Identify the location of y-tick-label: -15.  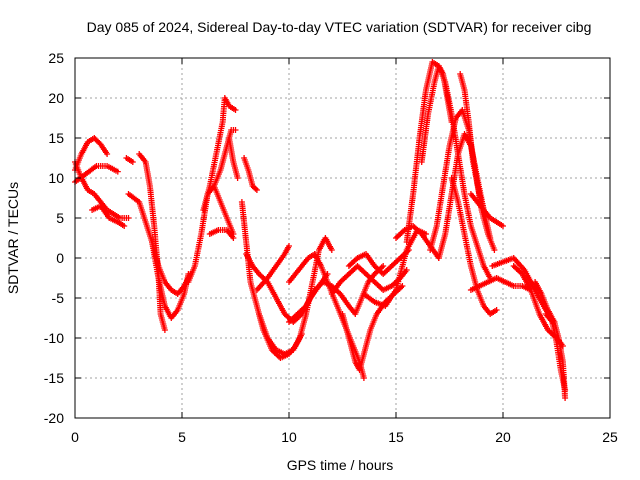
(54, 378).